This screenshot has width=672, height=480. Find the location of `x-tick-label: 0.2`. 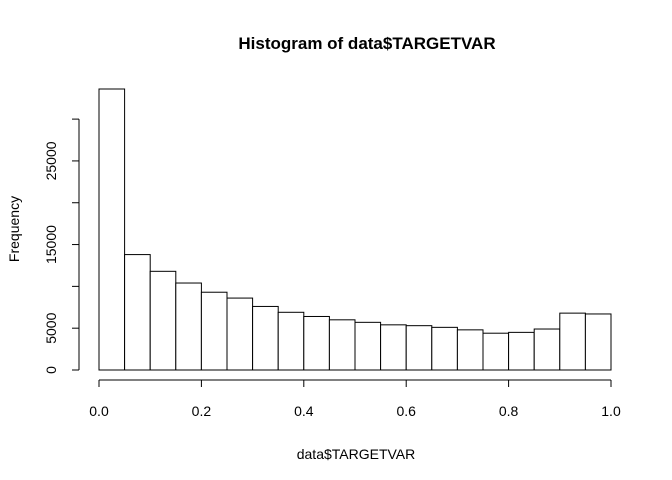

x-tick-label: 0.2 is located at coordinates (202, 411).